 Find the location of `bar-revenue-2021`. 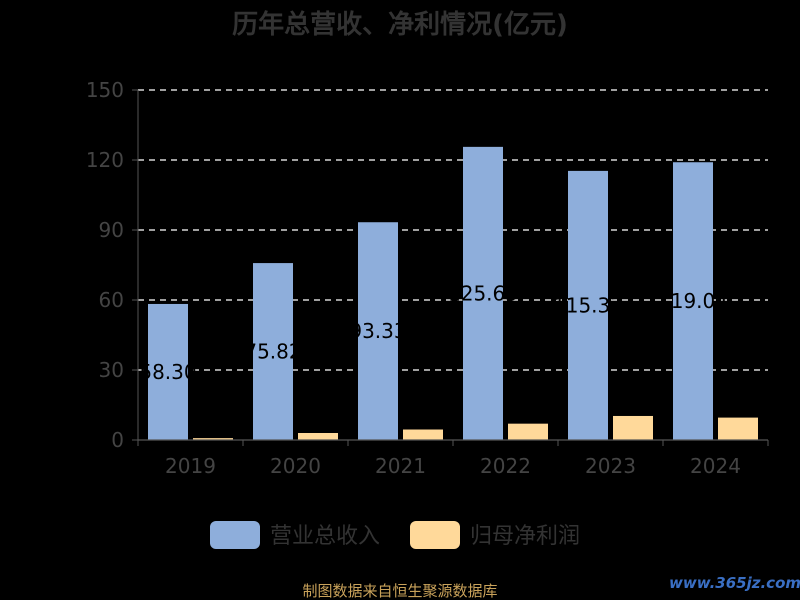

bar-revenue-2021 is located at coordinates (378, 331).